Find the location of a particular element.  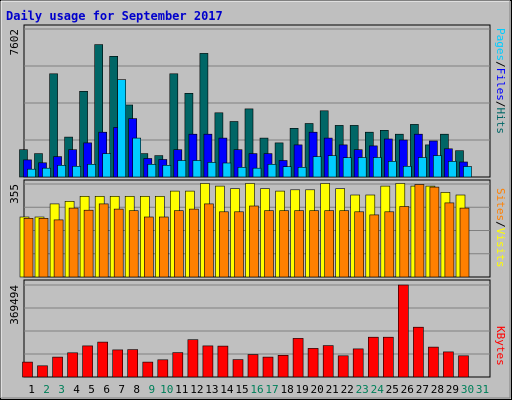

x-tick-label: 26 is located at coordinates (407, 389).